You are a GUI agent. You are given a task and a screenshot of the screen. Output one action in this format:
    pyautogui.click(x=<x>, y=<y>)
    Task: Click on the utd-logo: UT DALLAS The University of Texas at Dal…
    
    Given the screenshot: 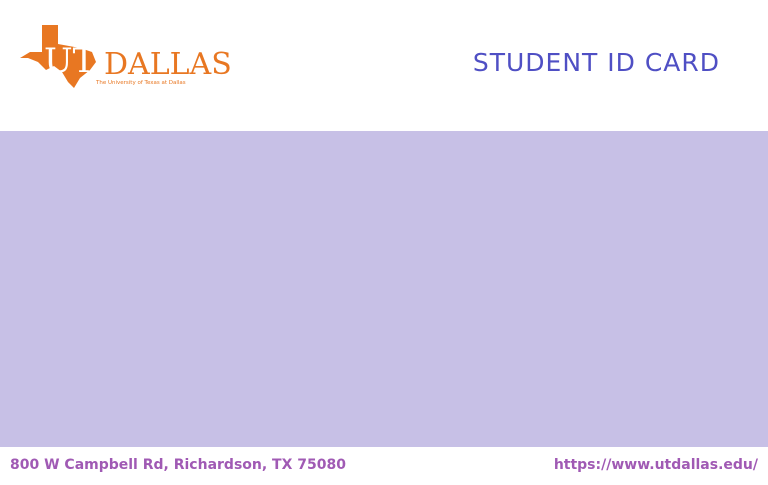 What is the action you would take?
    pyautogui.click(x=128, y=57)
    